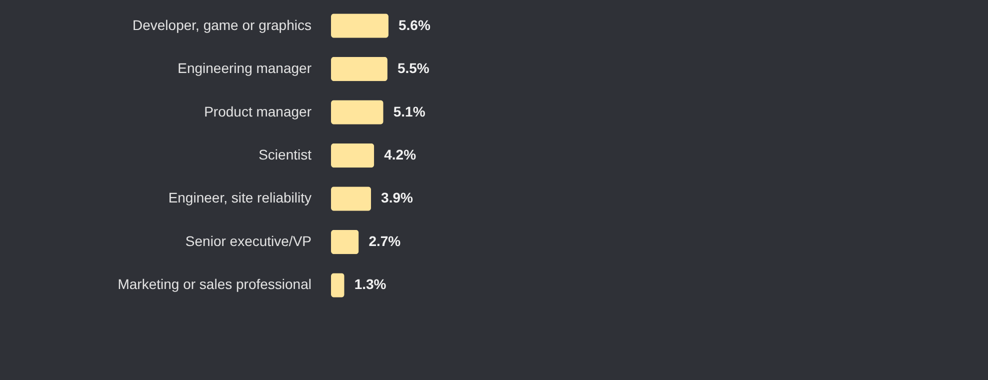 The image size is (988, 380). What do you see at coordinates (222, 24) in the screenshot?
I see `y-tick-label: Developer, game or graphics` at bounding box center [222, 24].